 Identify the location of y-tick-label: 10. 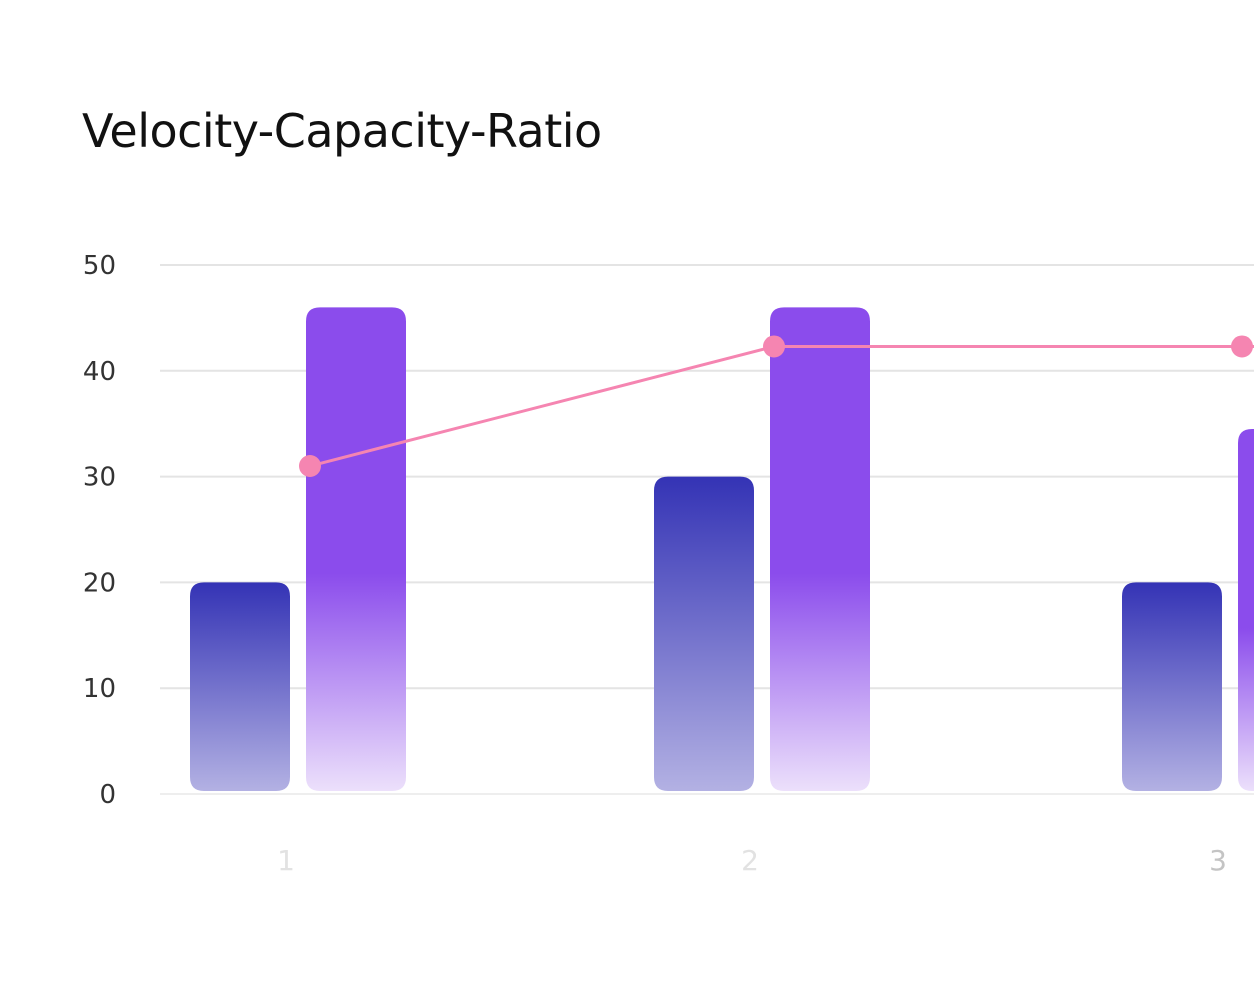
(99, 689).